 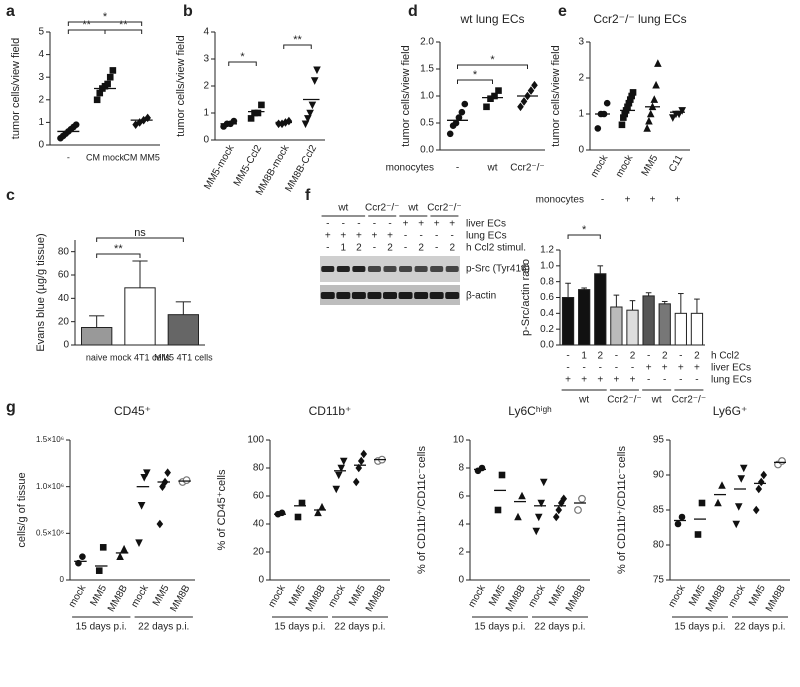 What do you see at coordinates (41, 77) in the screenshot?
I see `y-tick-label: 3` at bounding box center [41, 77].